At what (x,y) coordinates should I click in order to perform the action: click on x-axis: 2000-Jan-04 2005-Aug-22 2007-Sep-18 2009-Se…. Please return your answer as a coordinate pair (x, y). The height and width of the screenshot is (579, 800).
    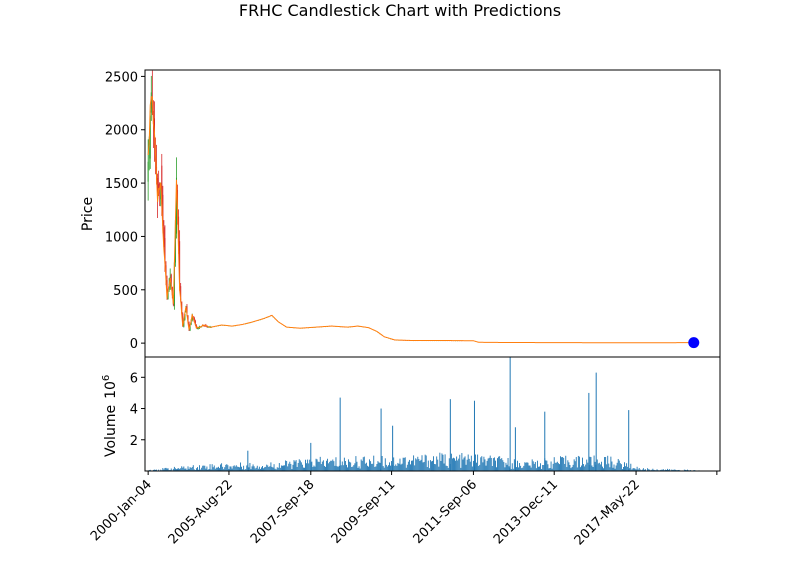
    Looking at the image, I should click on (403, 509).